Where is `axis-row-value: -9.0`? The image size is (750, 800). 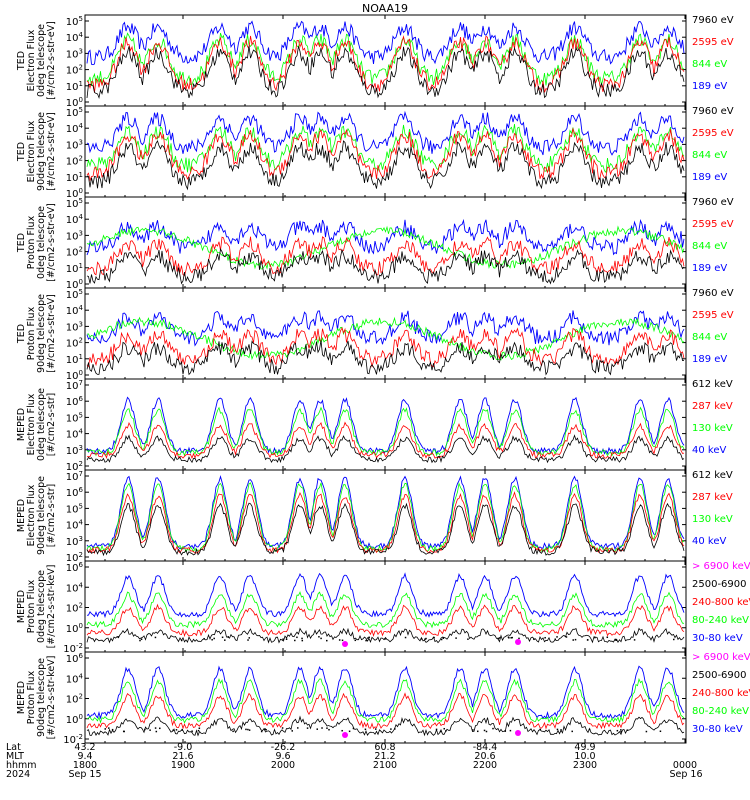 axis-row-value: -9.0 is located at coordinates (183, 747).